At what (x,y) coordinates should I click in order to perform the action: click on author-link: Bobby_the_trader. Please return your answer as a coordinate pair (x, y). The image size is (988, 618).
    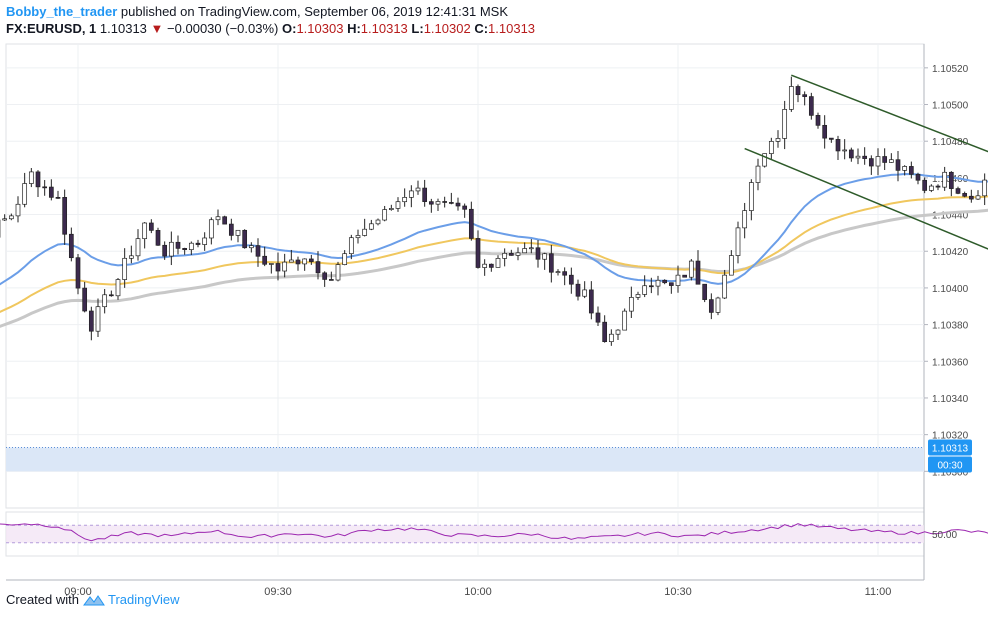
    Looking at the image, I should click on (62, 11).